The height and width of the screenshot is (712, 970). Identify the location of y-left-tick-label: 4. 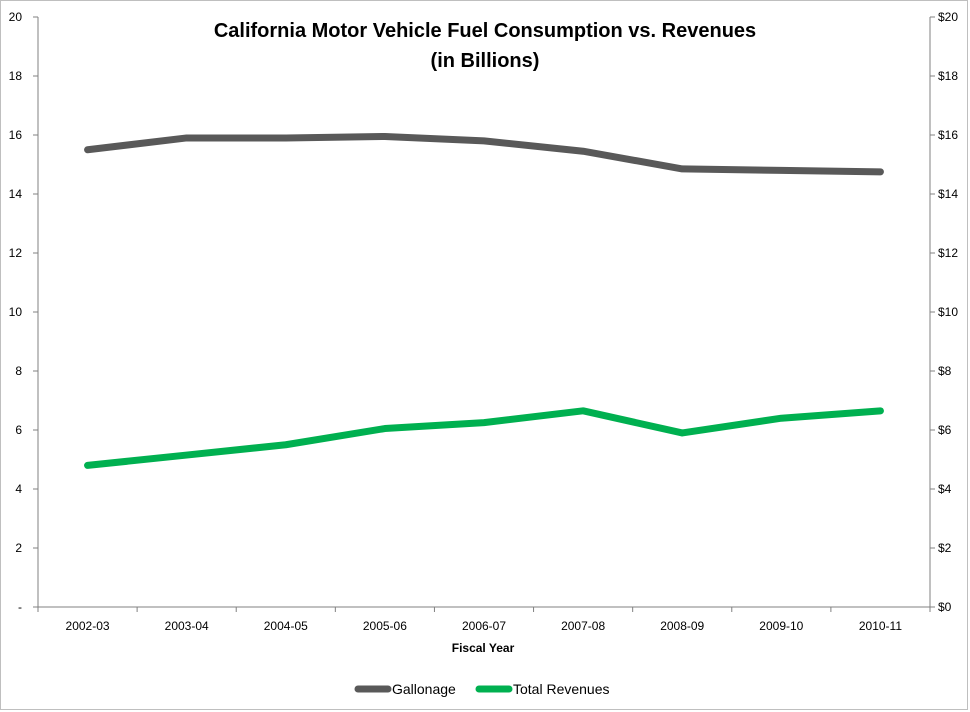
(18, 489).